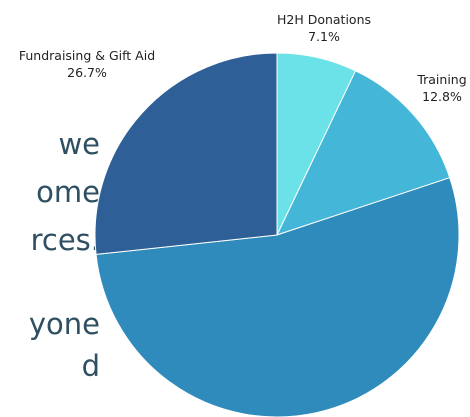 The width and height of the screenshot is (470, 417). What do you see at coordinates (64, 324) in the screenshot?
I see `background-text-line: yone` at bounding box center [64, 324].